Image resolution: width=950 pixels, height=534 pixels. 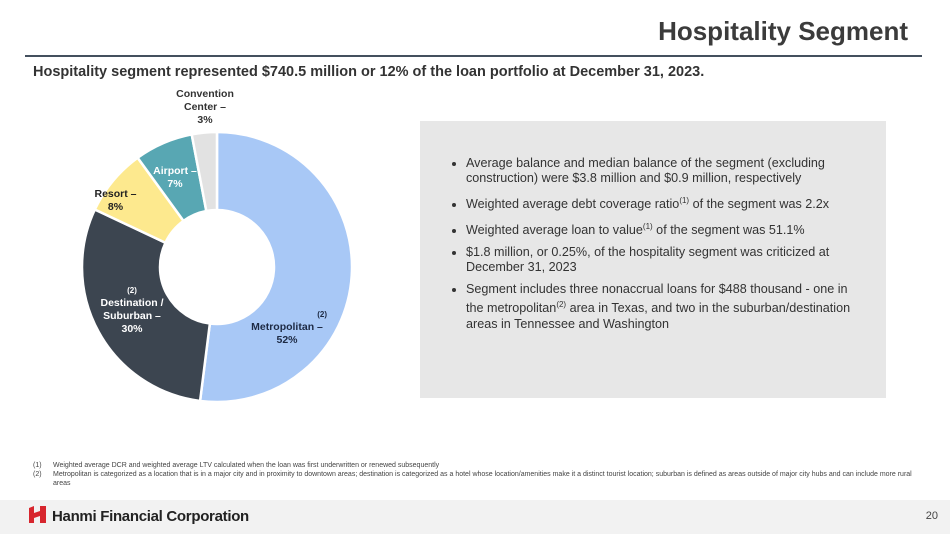 I want to click on slice-label: Convention Center –3%, so click(x=205, y=107).